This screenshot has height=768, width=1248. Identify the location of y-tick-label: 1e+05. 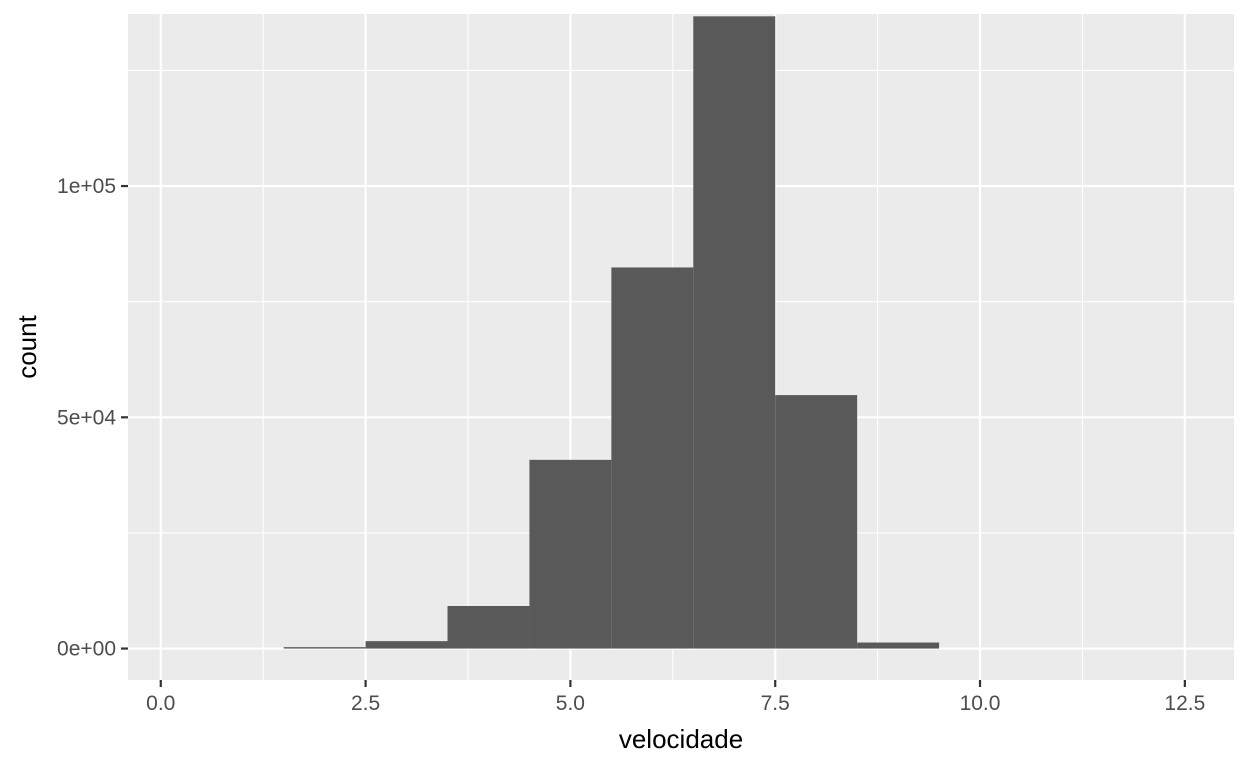
(86, 186).